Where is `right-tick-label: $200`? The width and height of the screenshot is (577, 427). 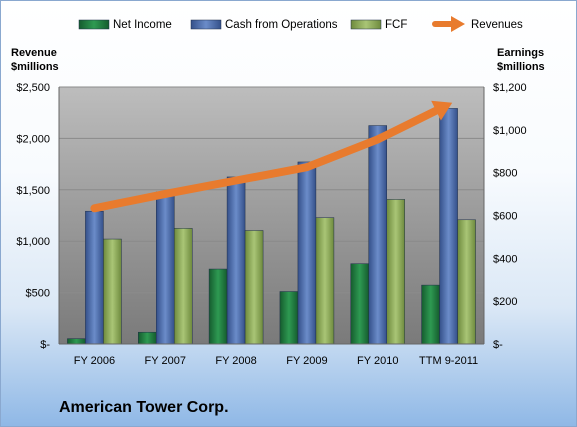
right-tick-label: $200 is located at coordinates (505, 302).